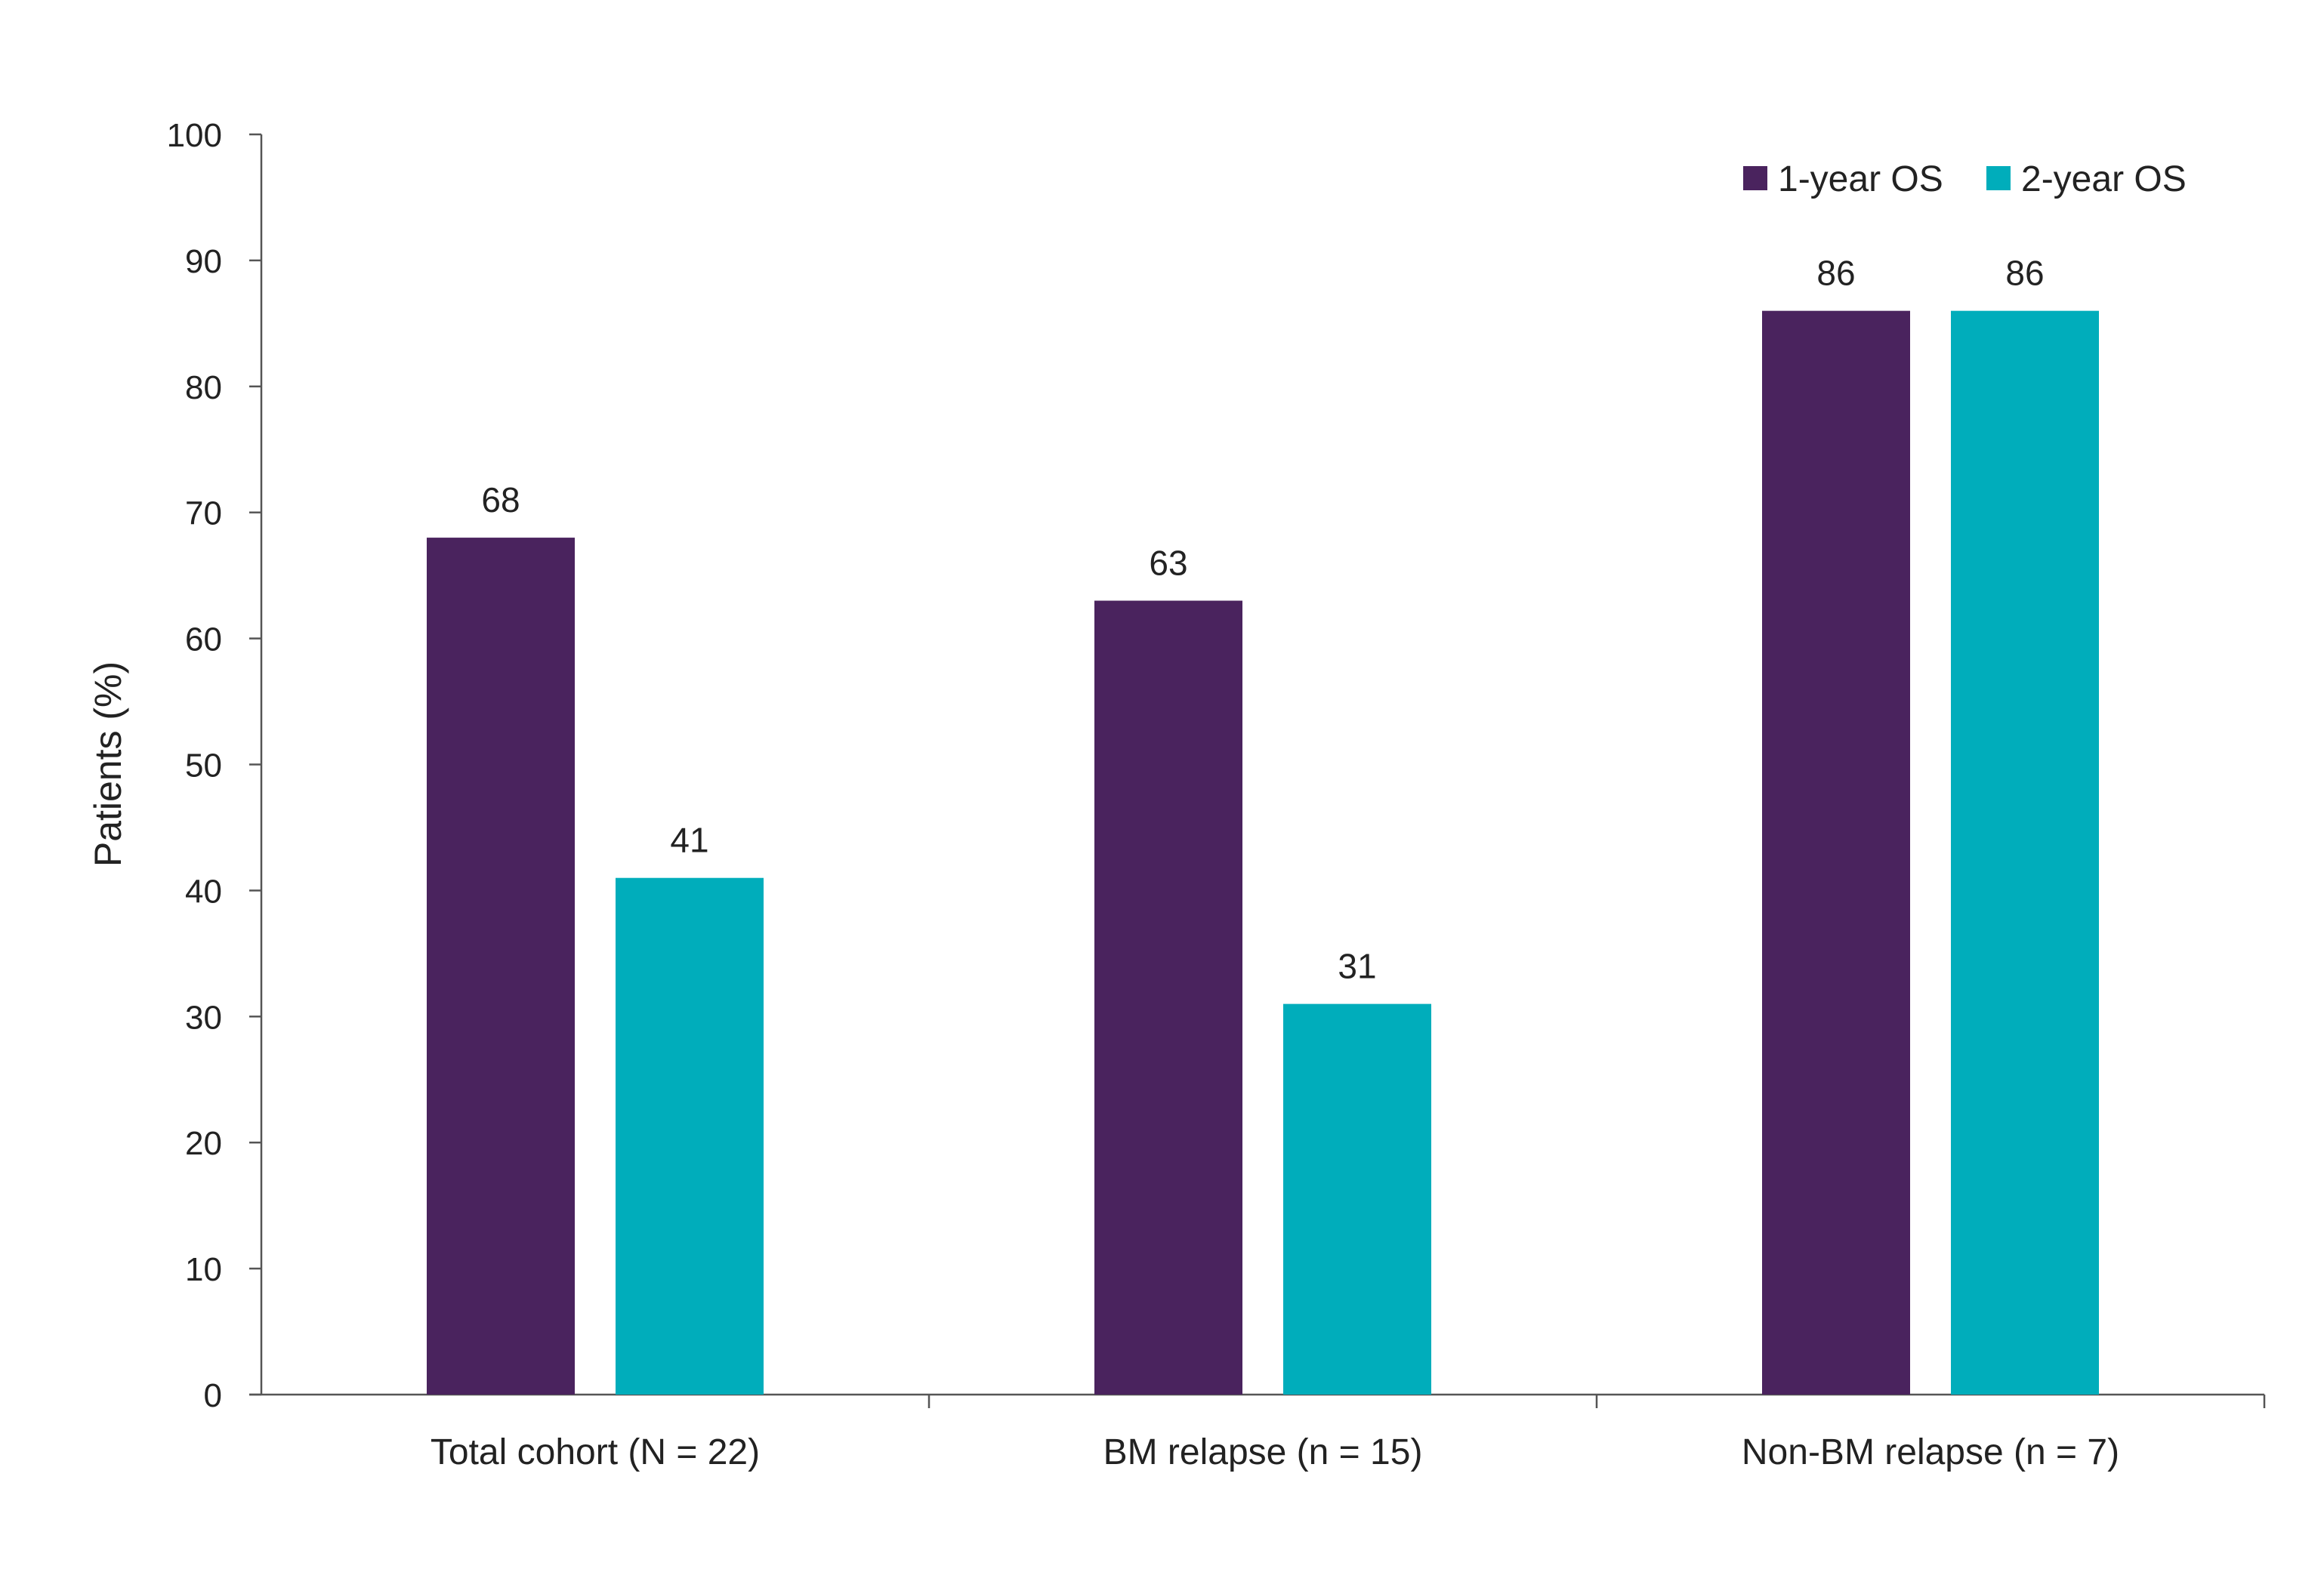 The image size is (2324, 1569). I want to click on x-category-label: Non-BM relapse (n = 7), so click(1931, 1452).